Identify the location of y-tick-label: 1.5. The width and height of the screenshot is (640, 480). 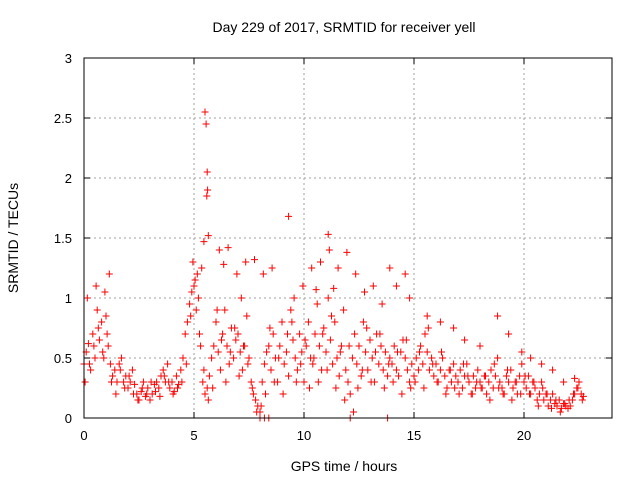
(63, 238).